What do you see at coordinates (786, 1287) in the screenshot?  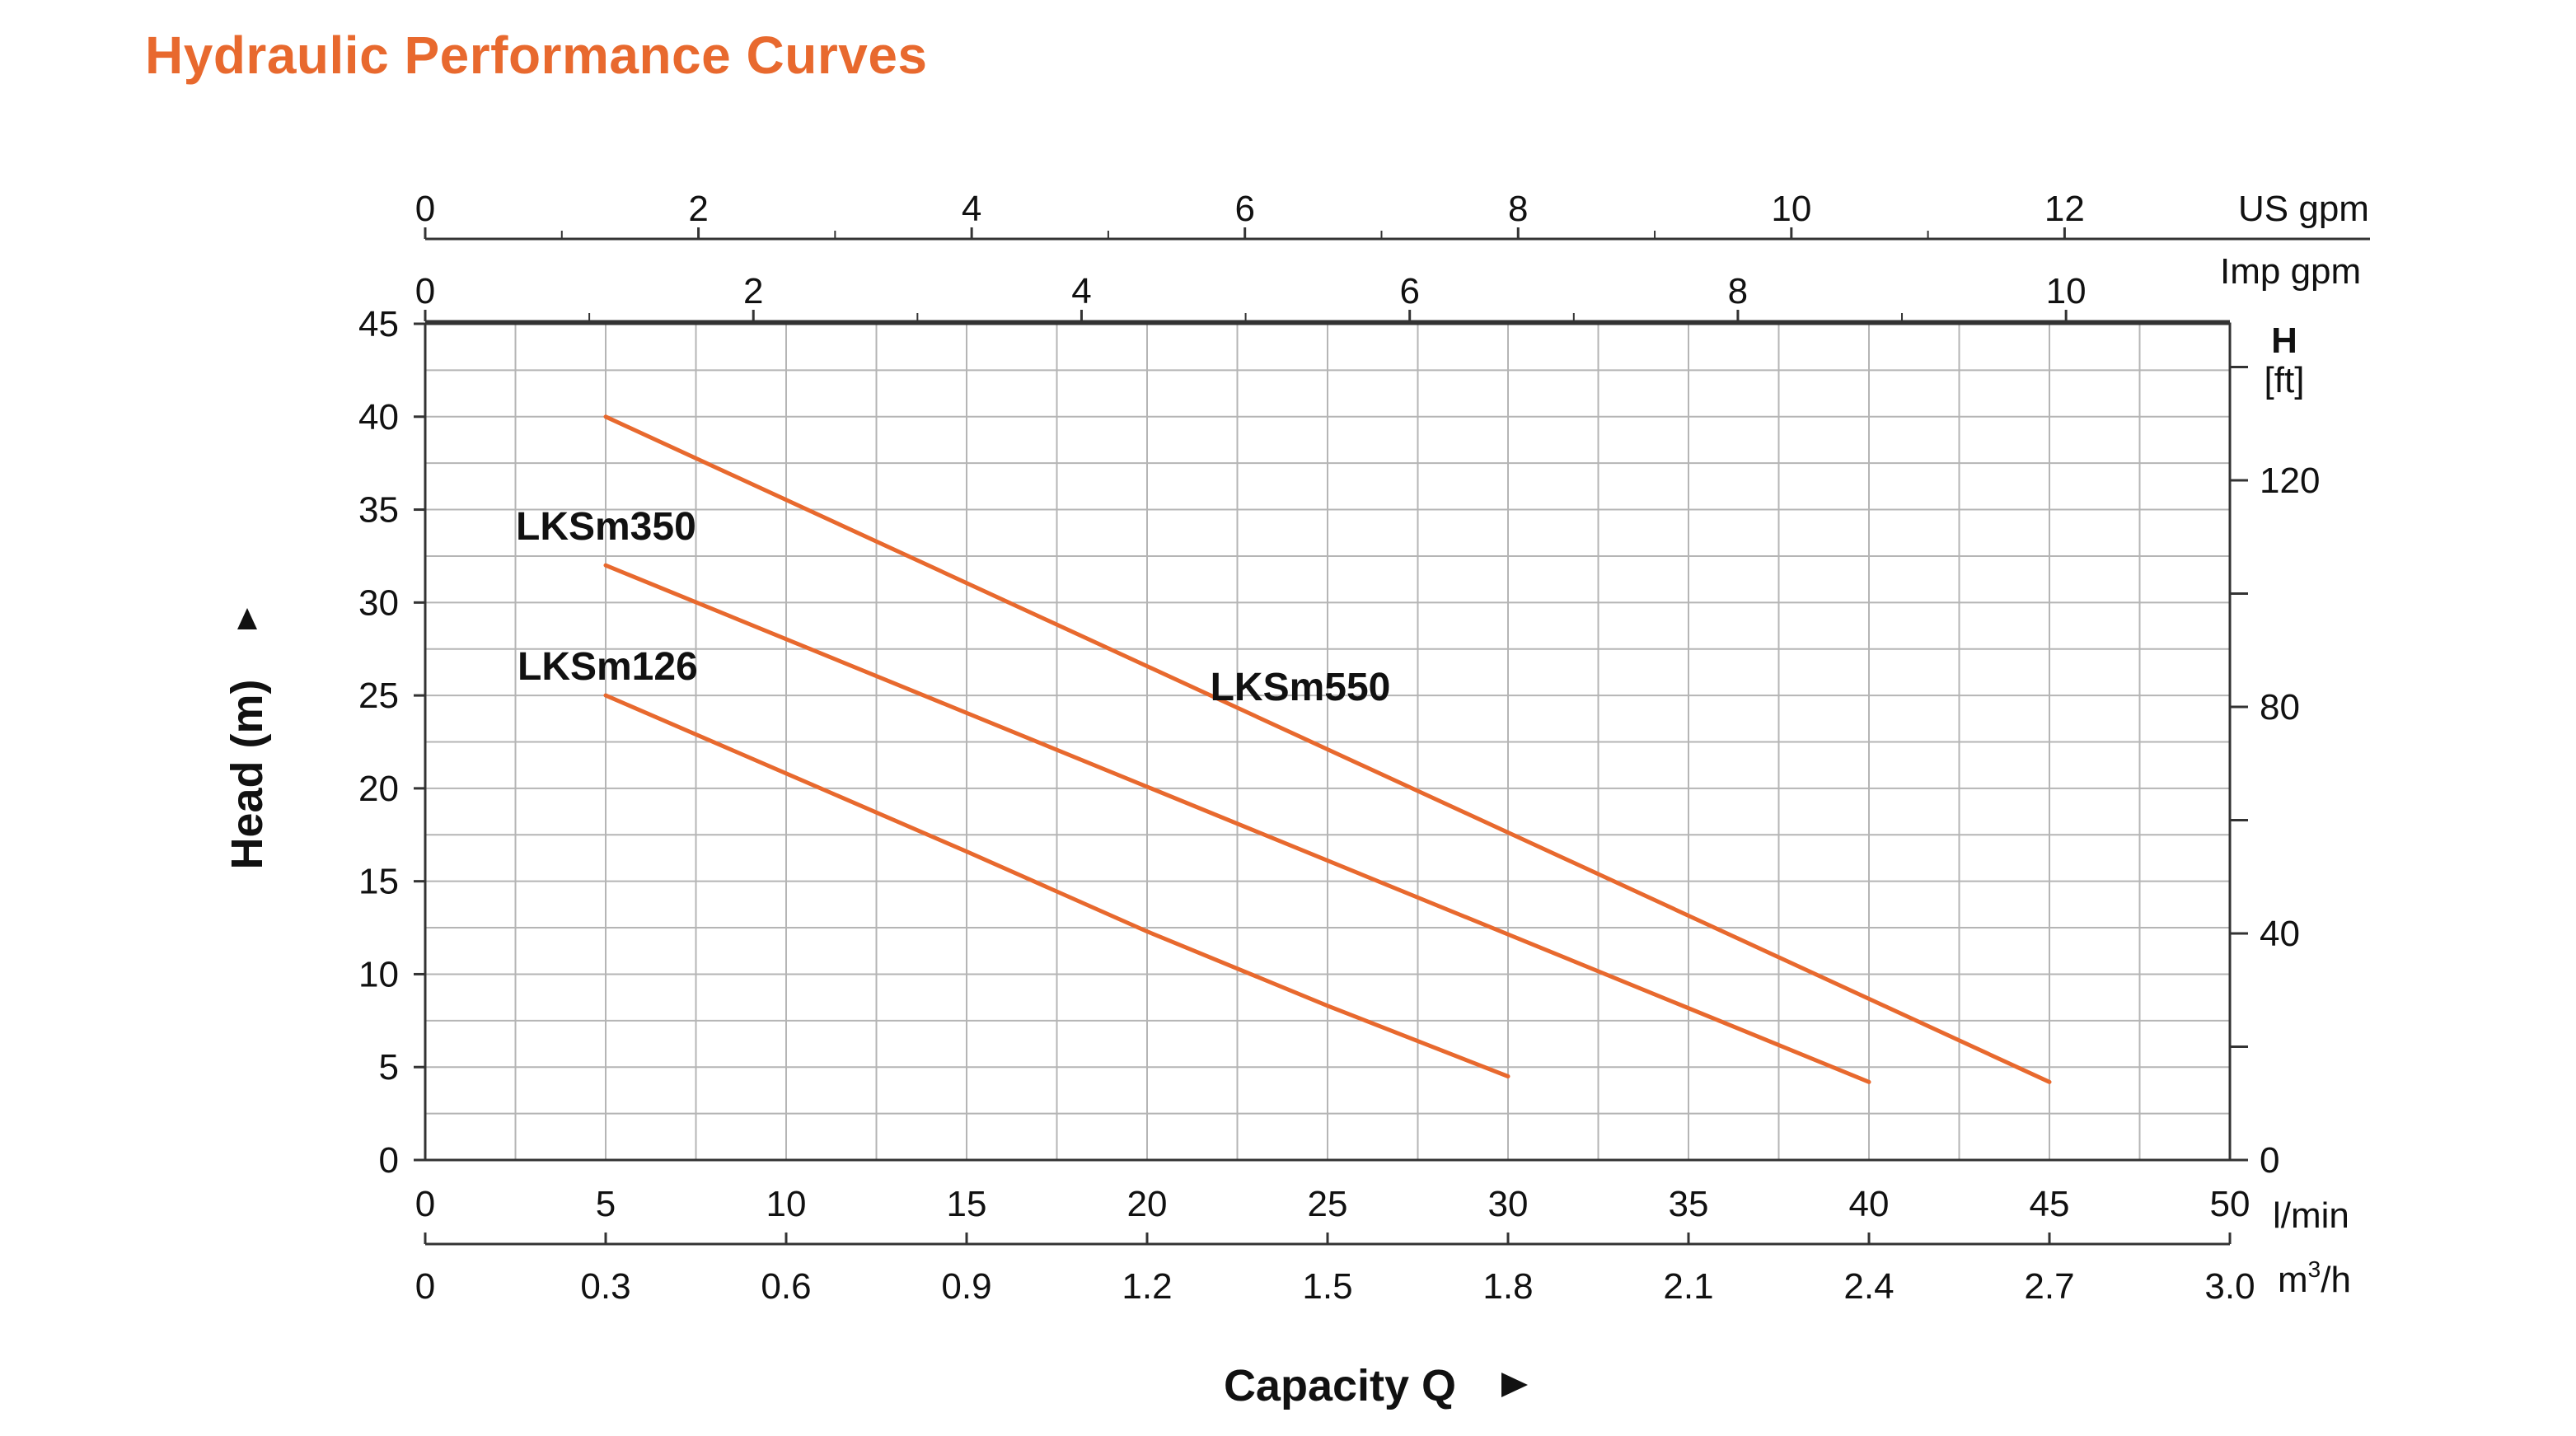 I see `secondary-tick-label: 0.6` at bounding box center [786, 1287].